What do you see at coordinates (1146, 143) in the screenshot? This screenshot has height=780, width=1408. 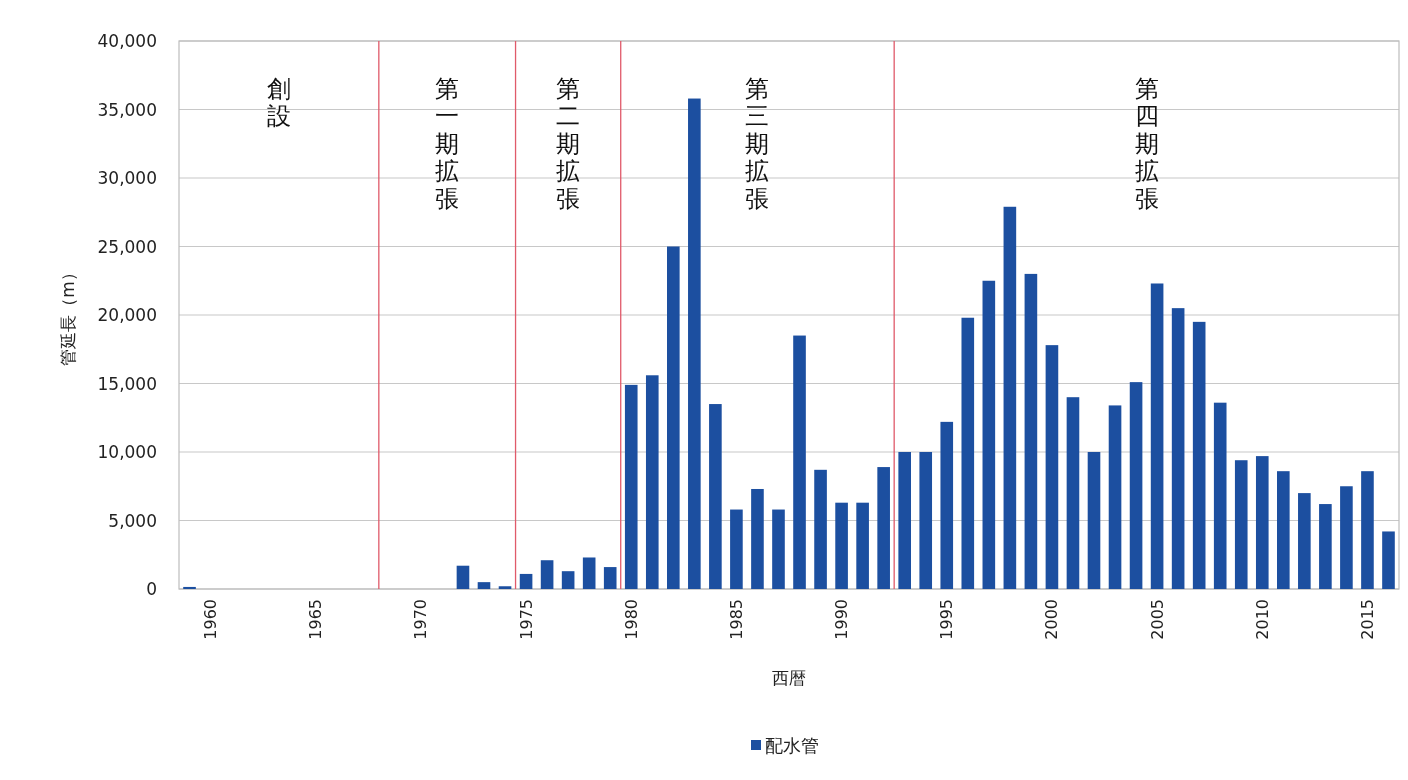 I see `annotation: 第四期拡張` at bounding box center [1146, 143].